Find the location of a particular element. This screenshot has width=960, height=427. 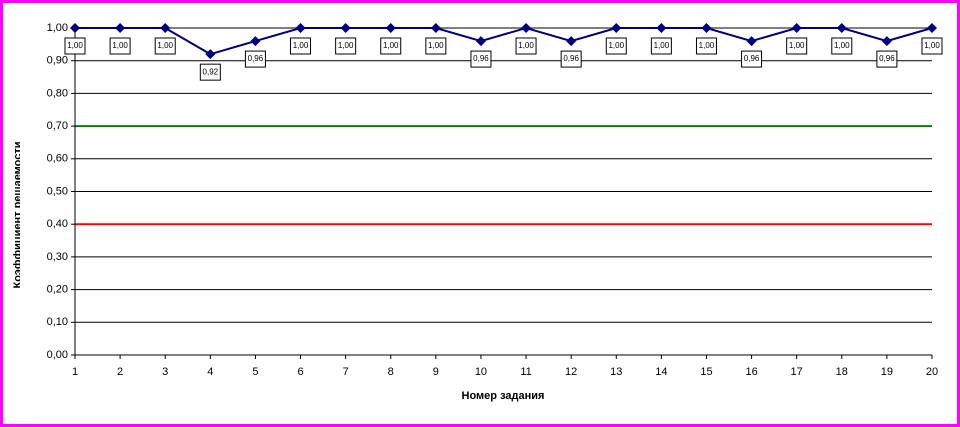

y-tick-label: 0,30 is located at coordinates (57, 257).